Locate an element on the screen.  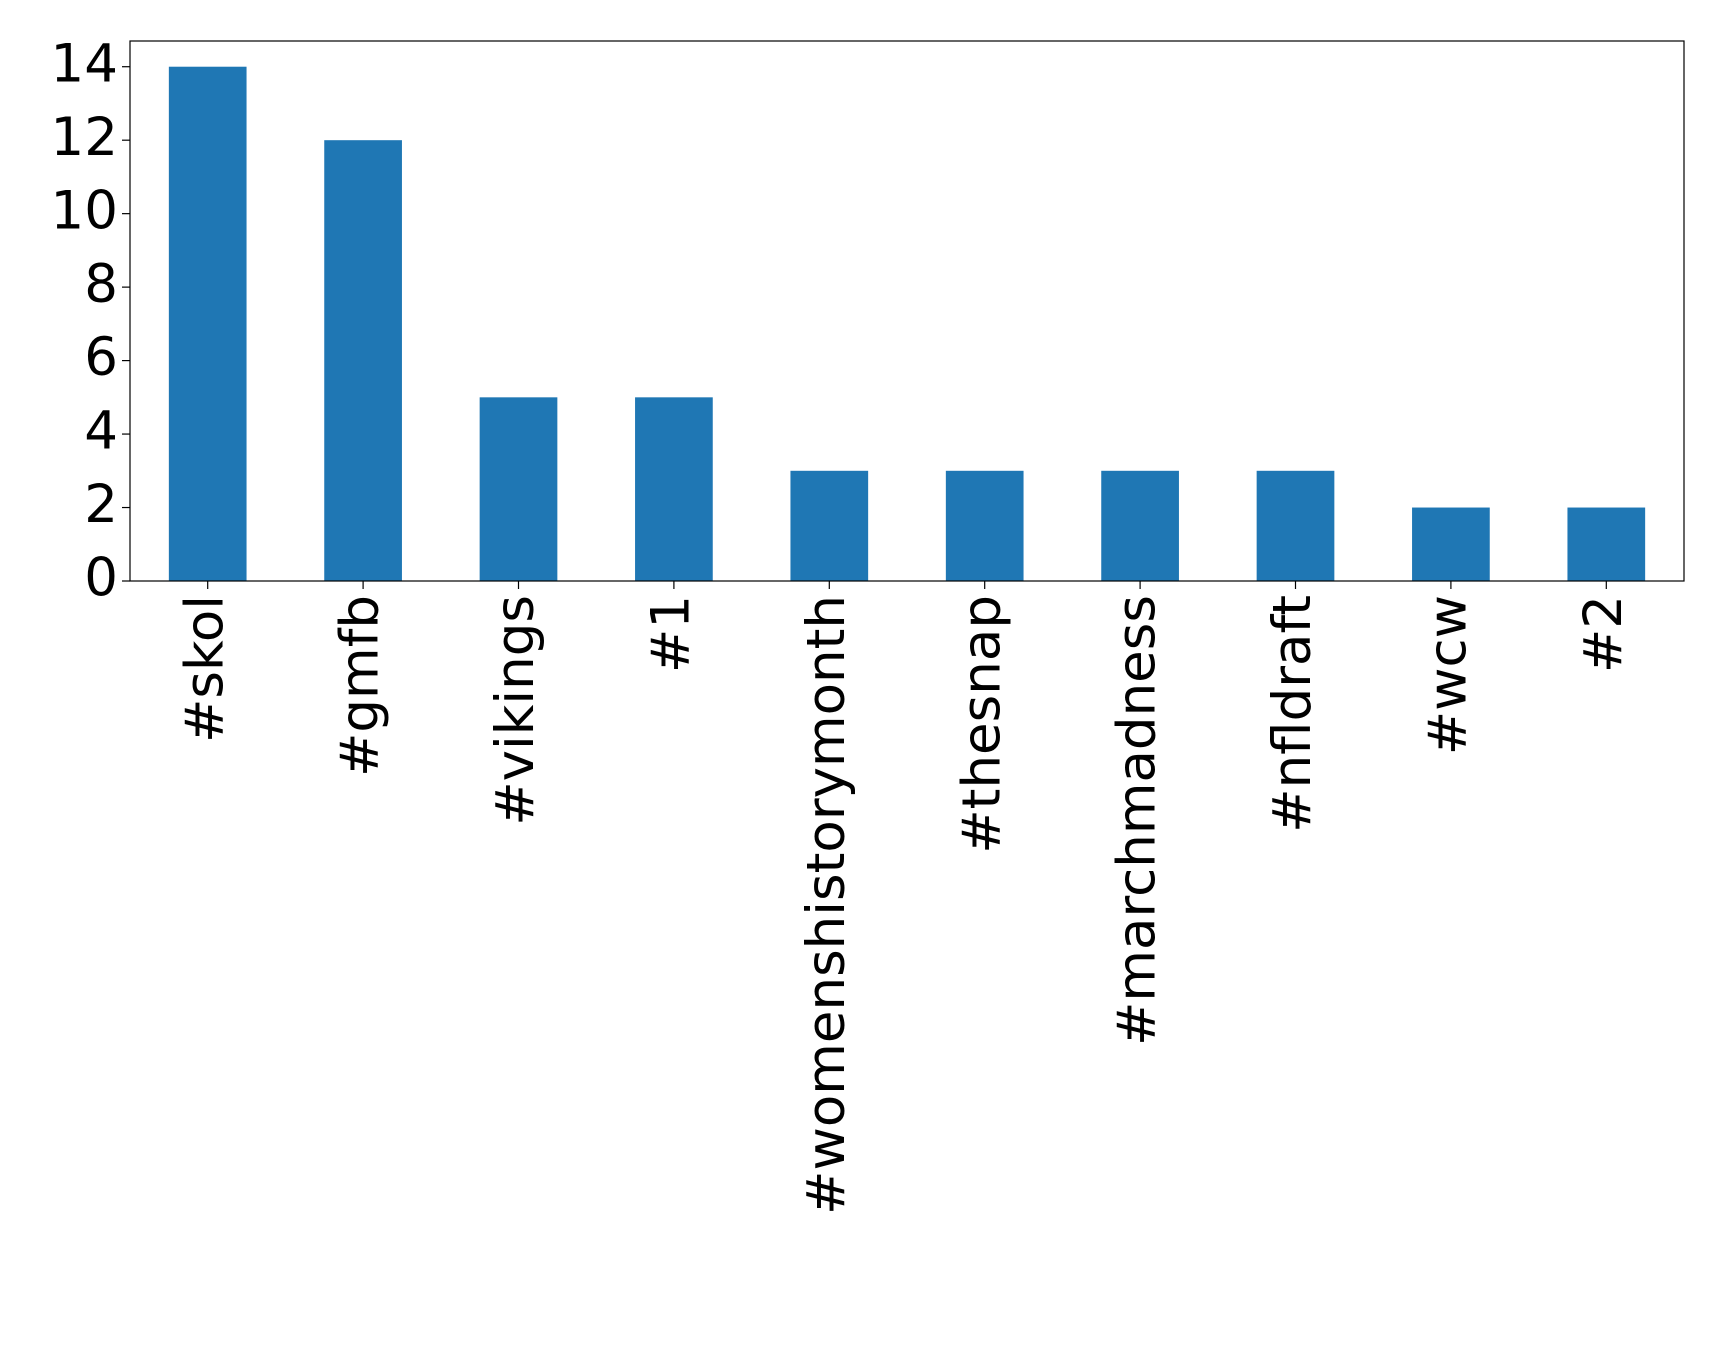
x-tick-label: #womenshistorymonth is located at coordinates (826, 905).